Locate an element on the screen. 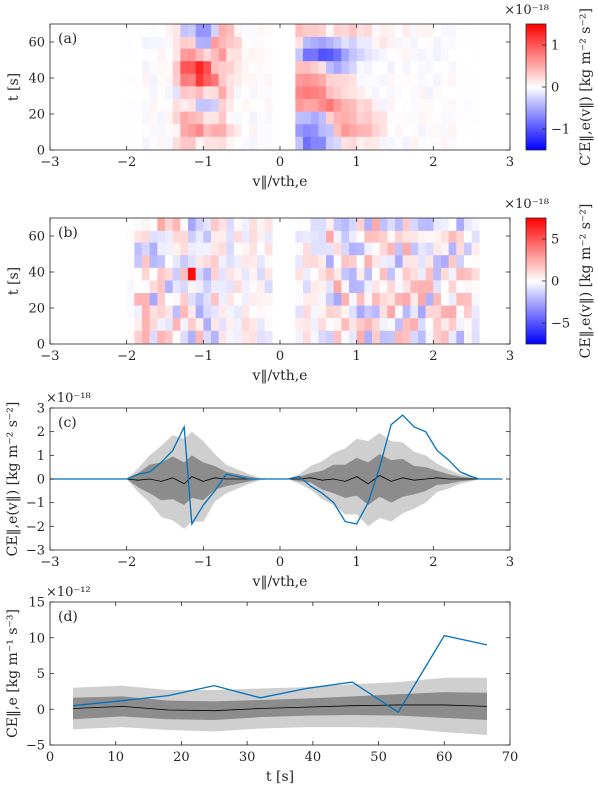 The image size is (598, 790). panel-c-xtick-label: −2 is located at coordinates (126, 562).